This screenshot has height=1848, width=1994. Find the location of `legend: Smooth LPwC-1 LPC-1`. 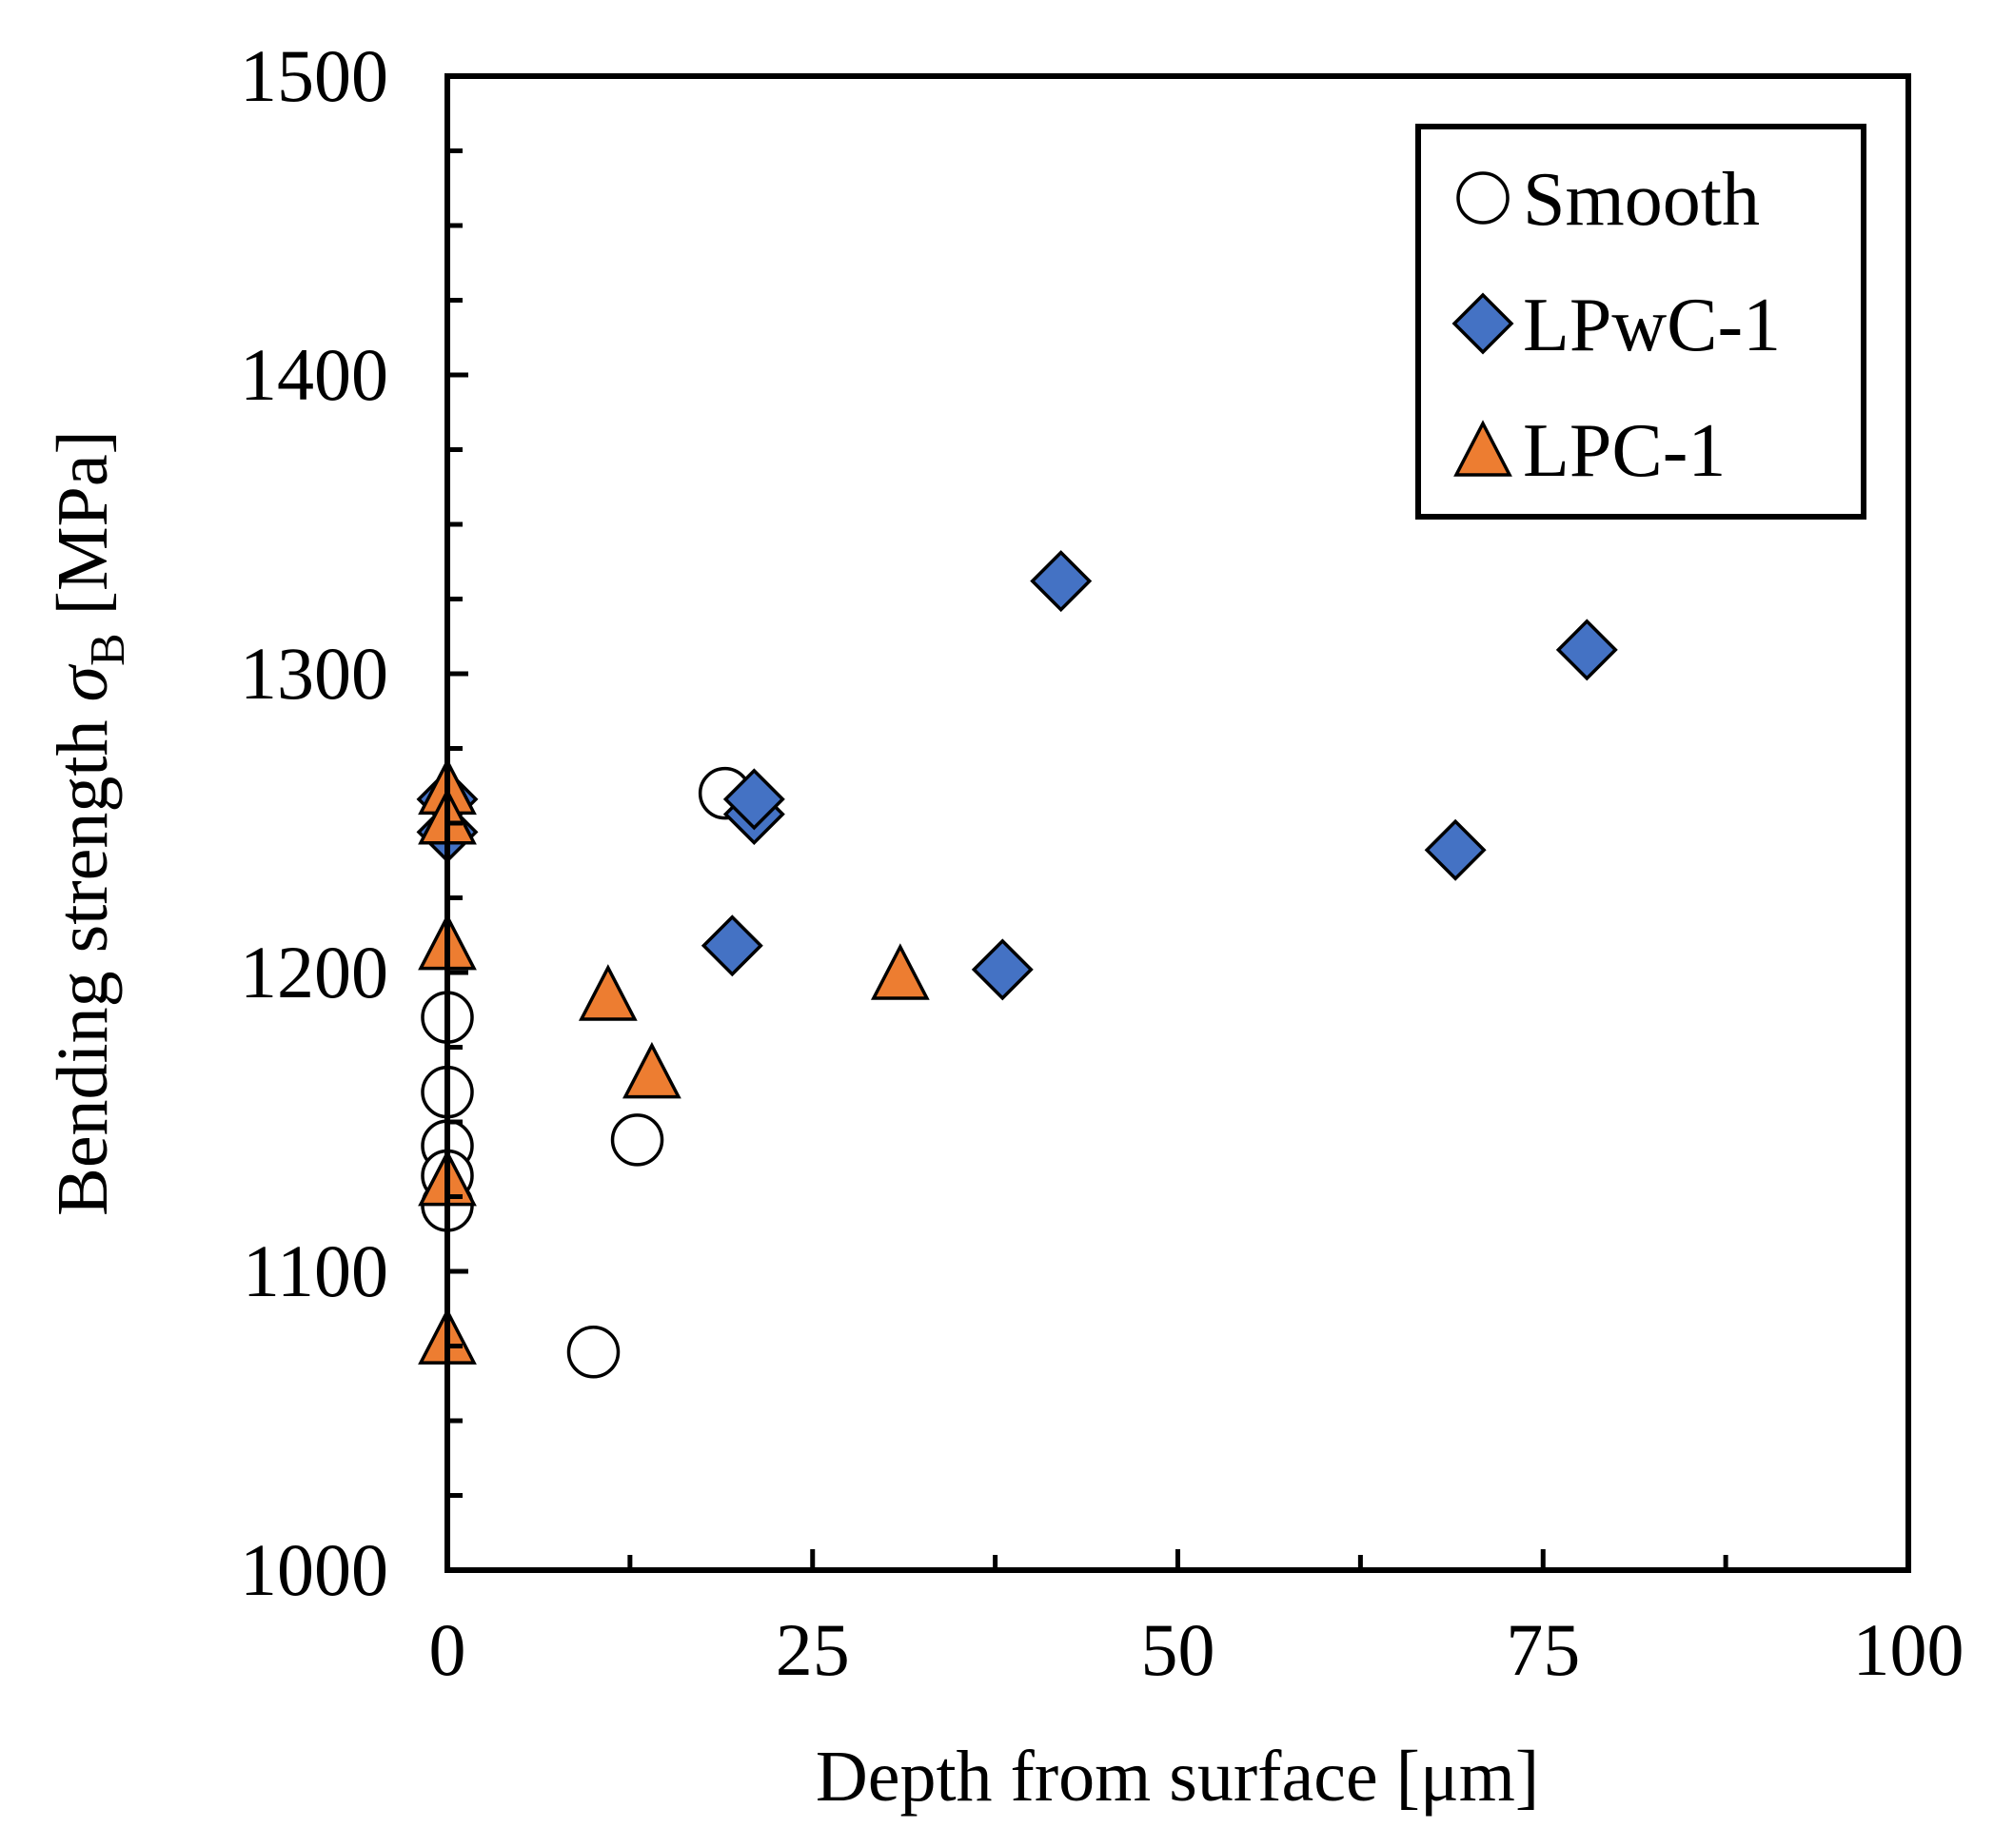

legend: Smooth LPwC-1 LPC-1 is located at coordinates (1640, 322).